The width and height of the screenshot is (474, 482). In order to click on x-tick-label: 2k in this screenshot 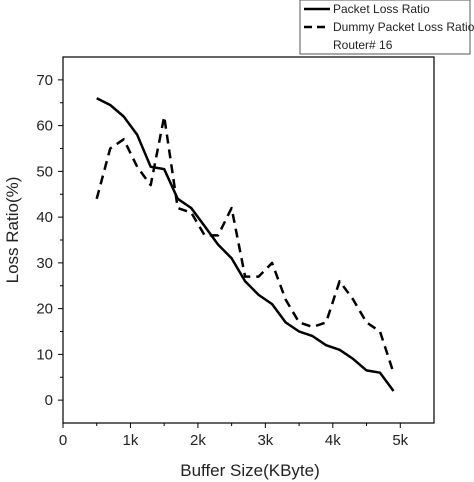, I will do `click(198, 440)`.